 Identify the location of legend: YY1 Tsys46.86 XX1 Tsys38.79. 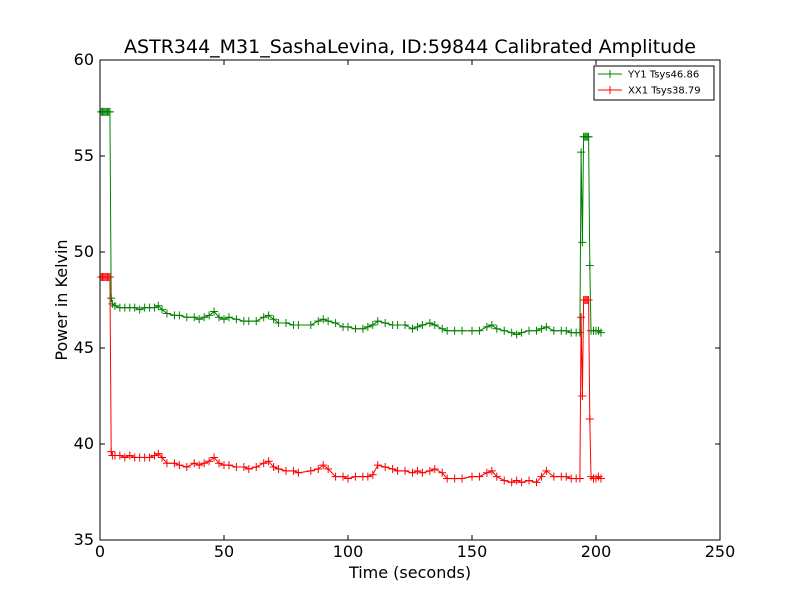
(654, 83).